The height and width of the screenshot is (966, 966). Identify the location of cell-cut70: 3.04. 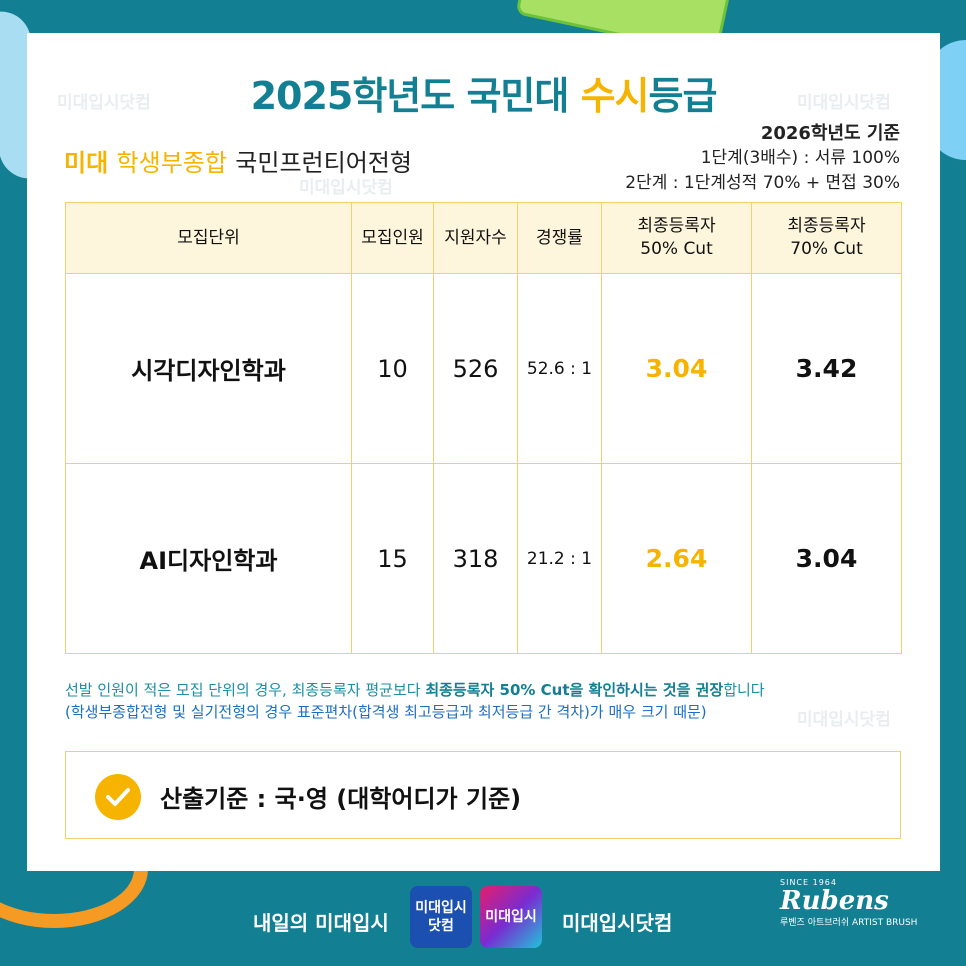
(826, 558).